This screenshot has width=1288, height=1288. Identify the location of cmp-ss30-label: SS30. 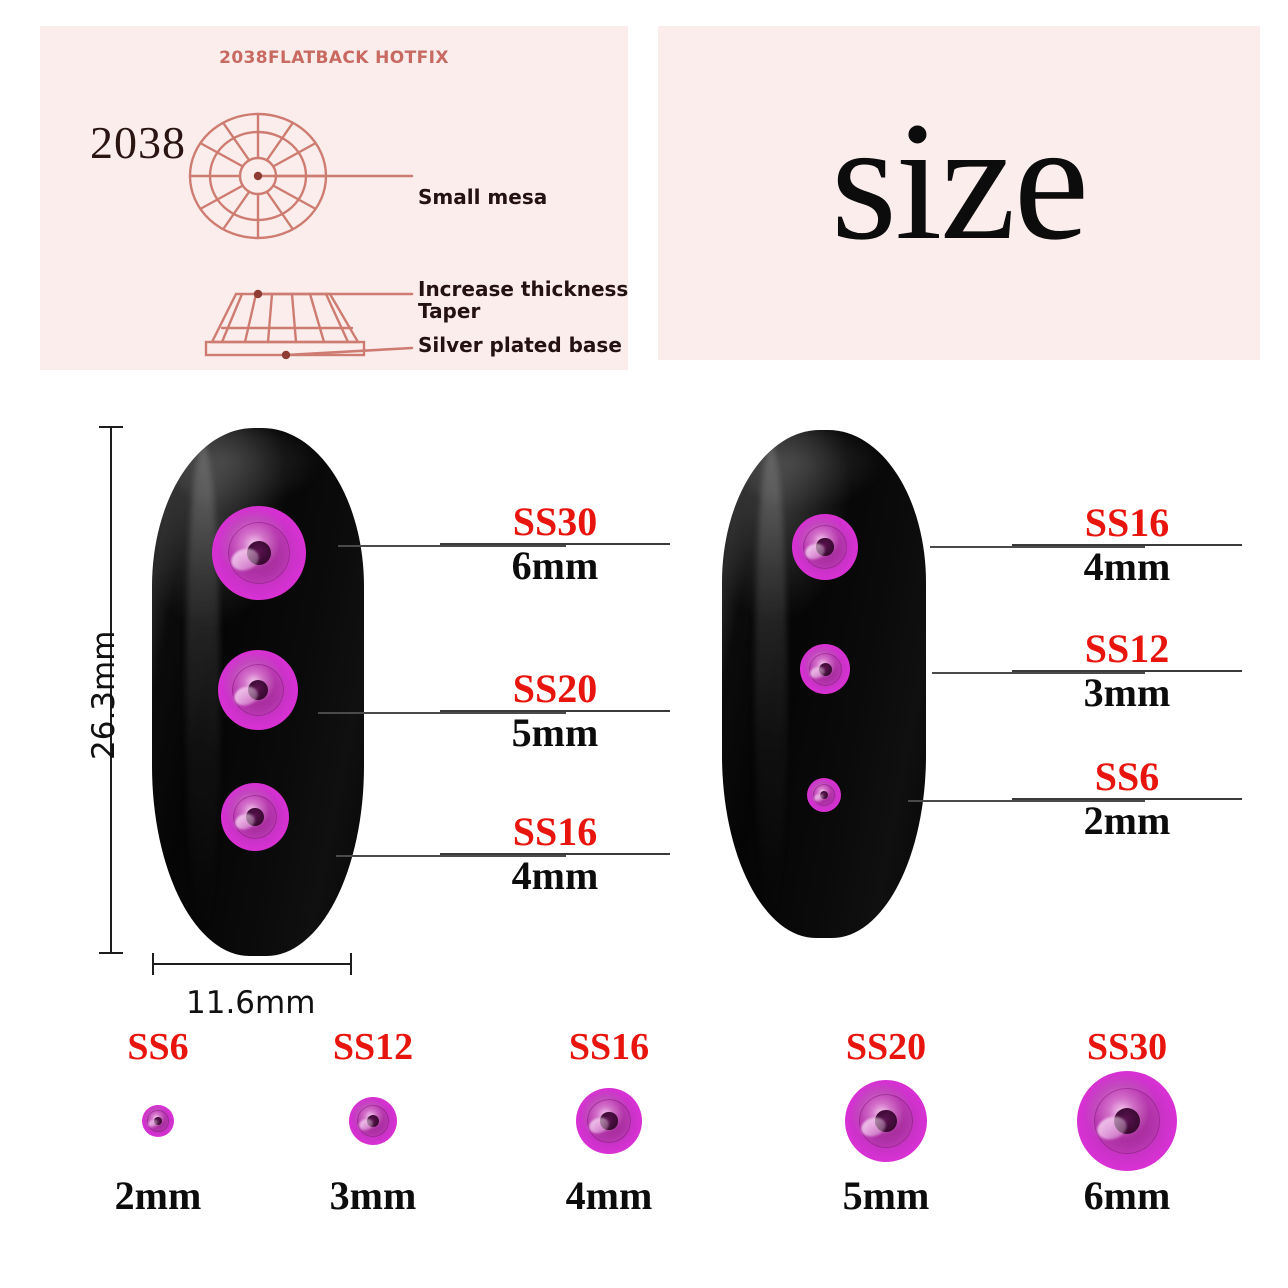
(1127, 1047).